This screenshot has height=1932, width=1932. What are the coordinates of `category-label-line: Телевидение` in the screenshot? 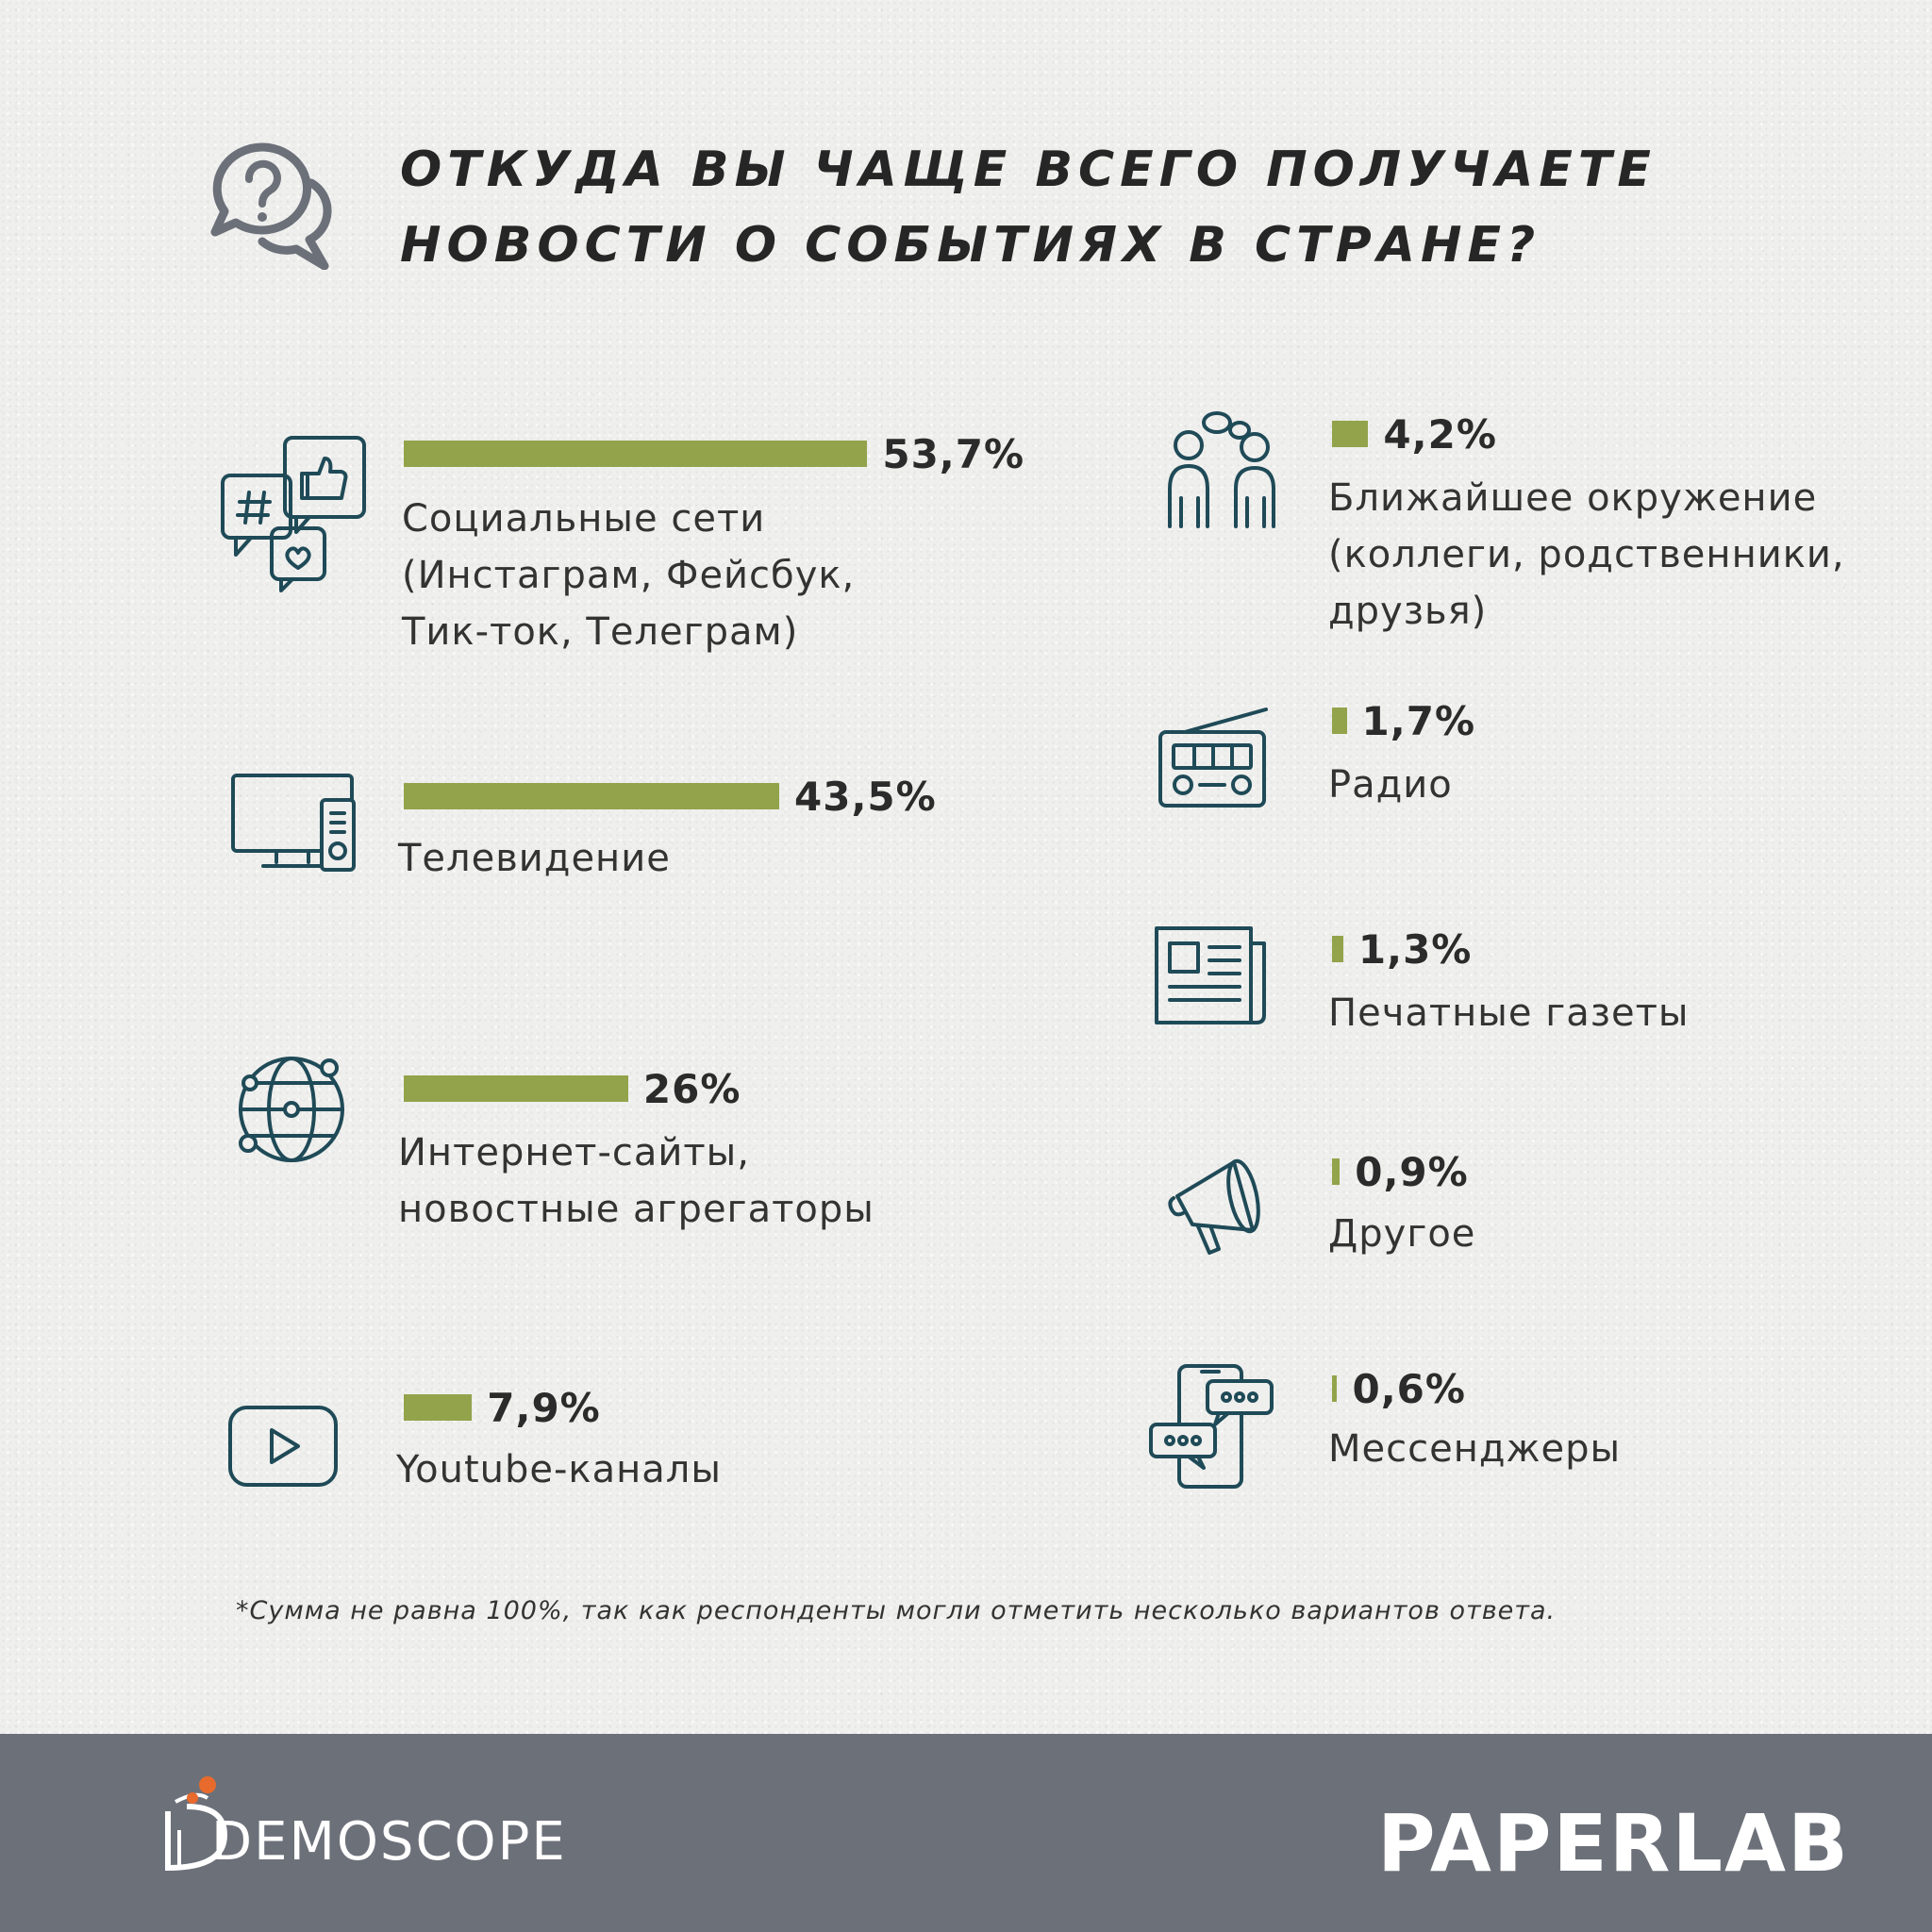 It's located at (534, 859).